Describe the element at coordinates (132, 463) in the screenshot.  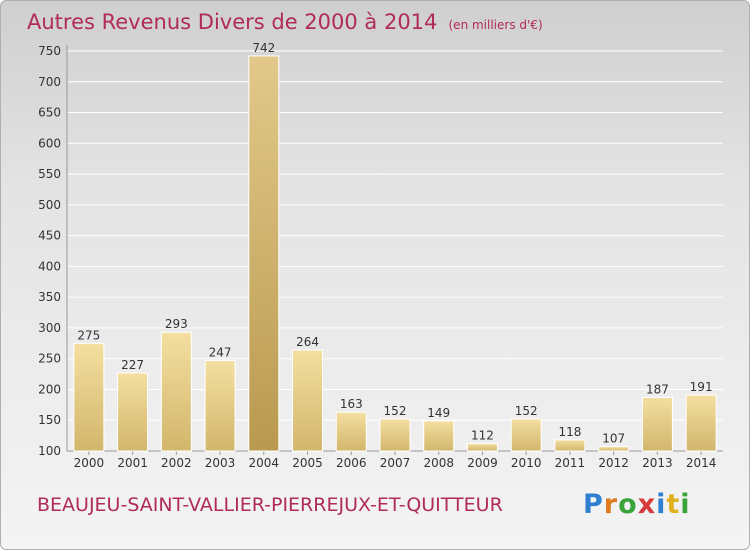
I see `x-tick-label-2001: 2001` at that location.